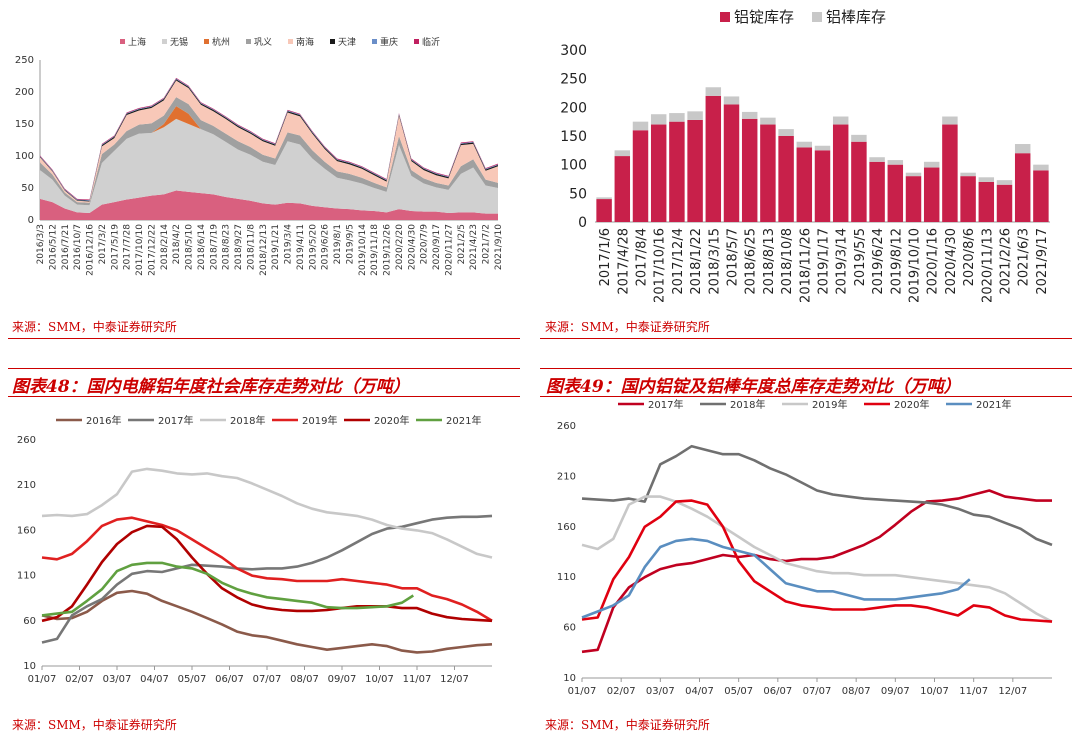 The width and height of the screenshot is (1080, 735). What do you see at coordinates (621, 691) in the screenshot?
I see `x-tick-label: 02/07` at bounding box center [621, 691].